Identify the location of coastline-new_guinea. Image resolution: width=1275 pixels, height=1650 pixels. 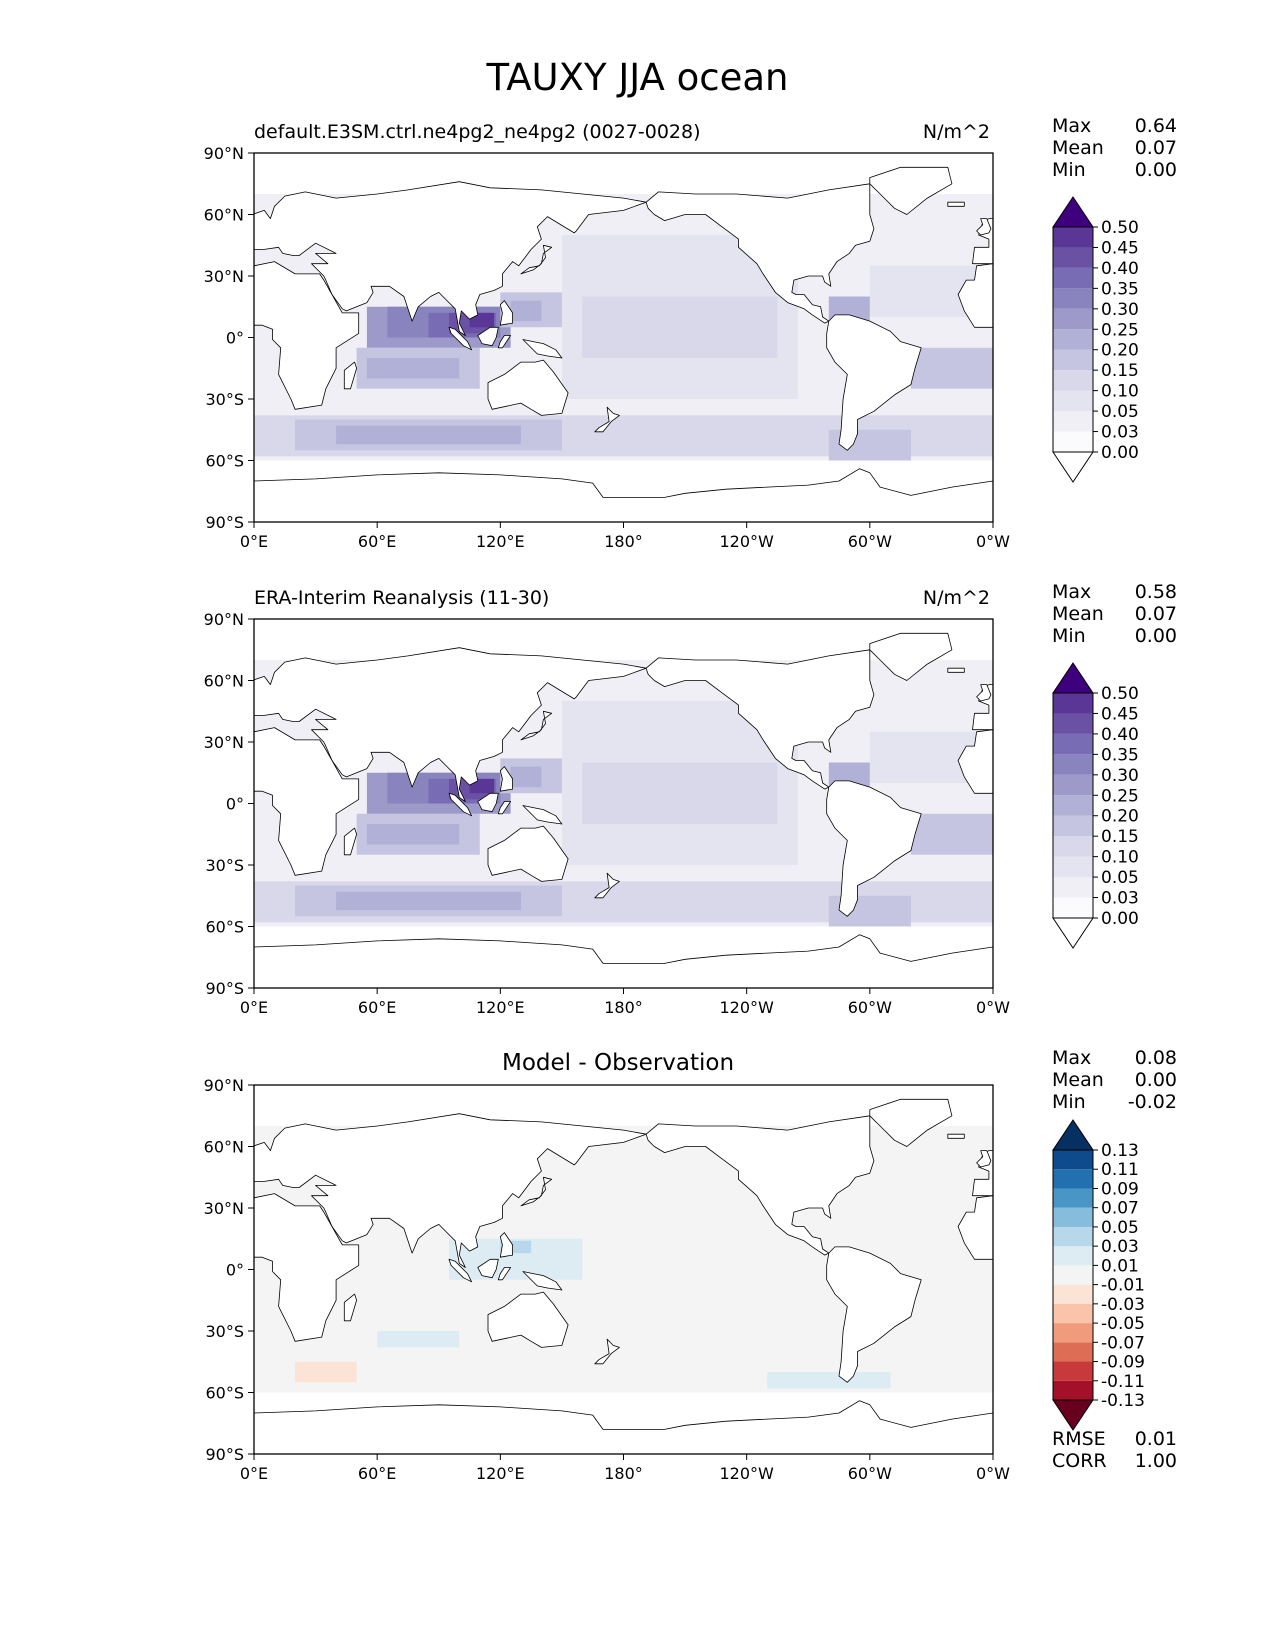
(542, 1281).